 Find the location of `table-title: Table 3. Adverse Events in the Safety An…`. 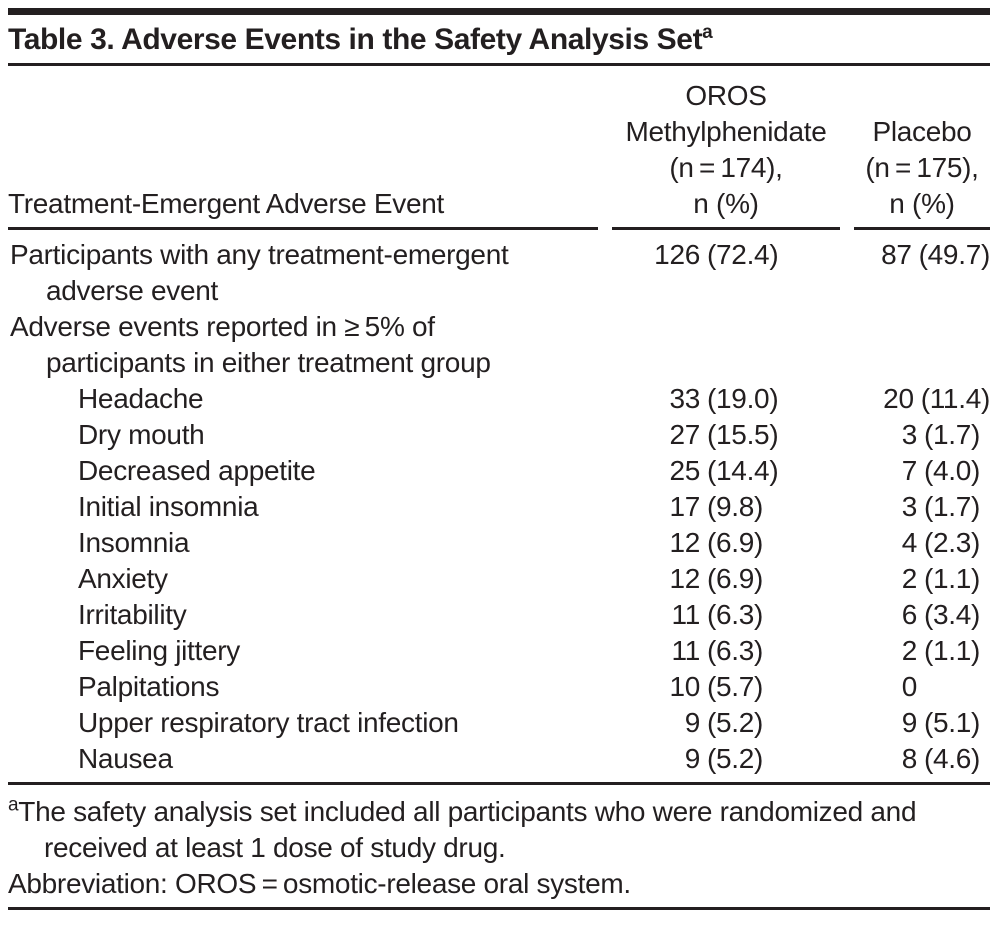

table-title: Table 3. Adverse Events in the Safety An… is located at coordinates (499, 39).